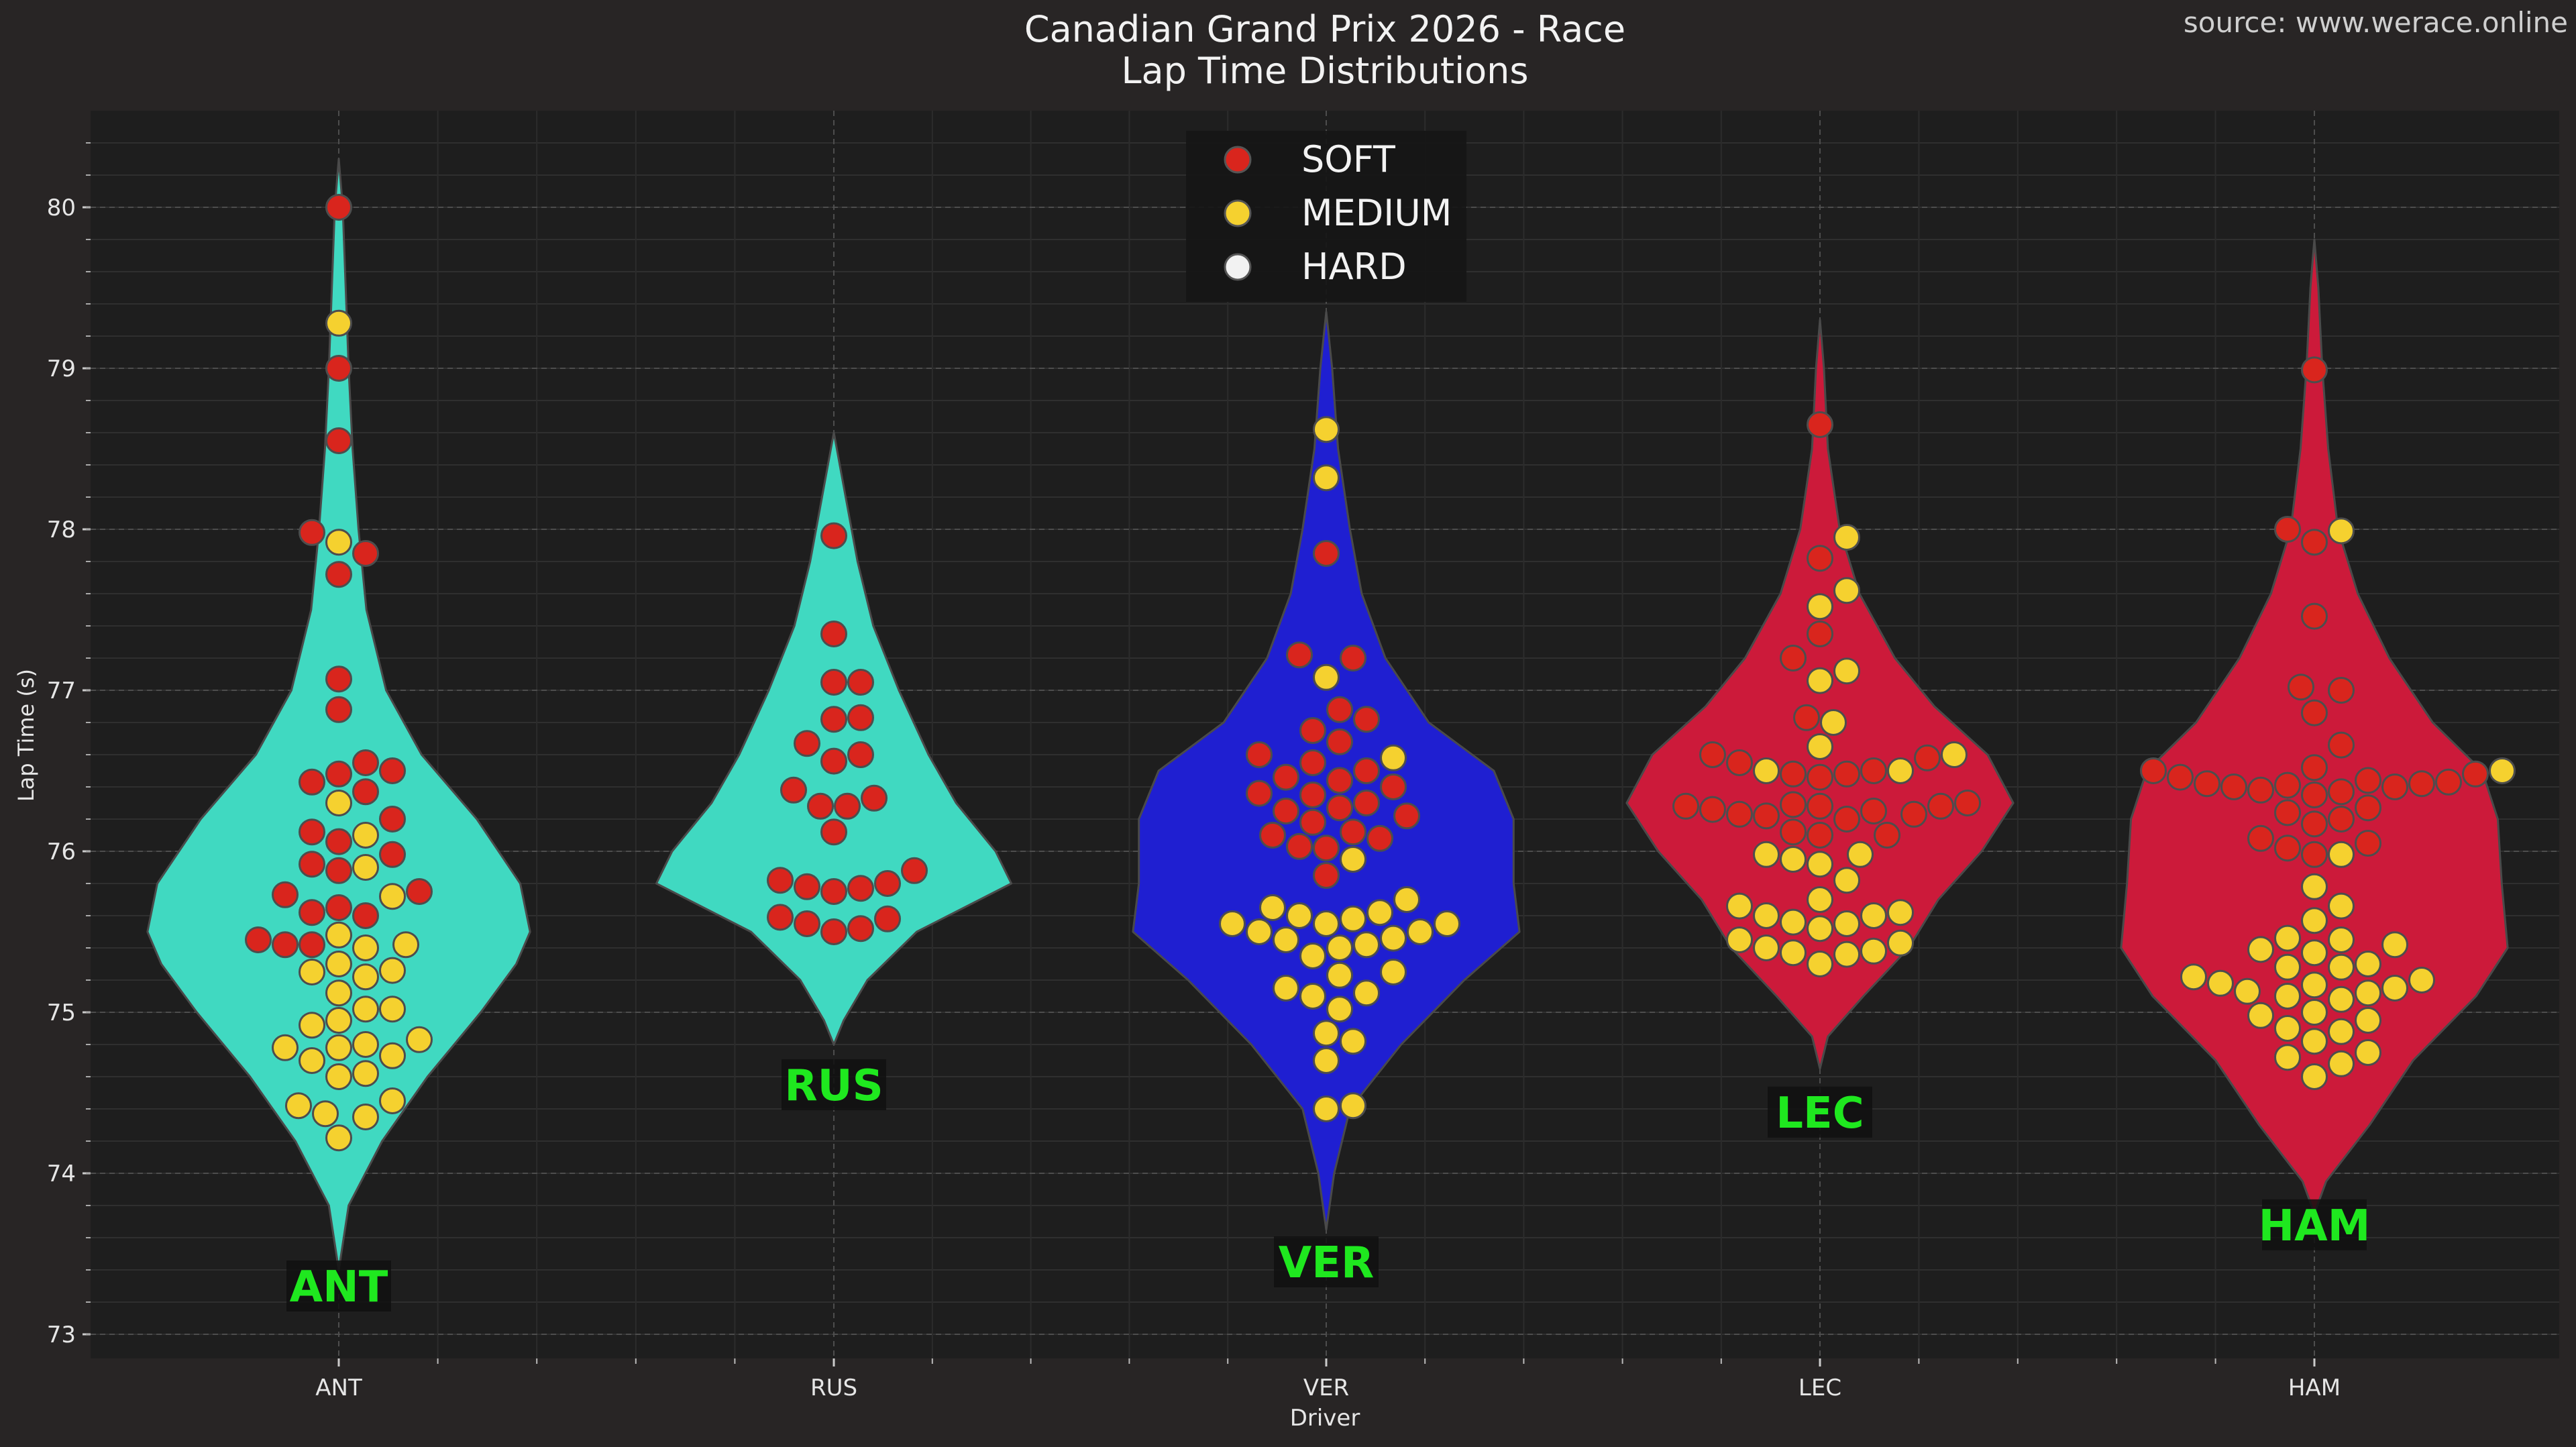 This screenshot has height=1447, width=2576. What do you see at coordinates (834, 739) in the screenshot?
I see `violin-rus` at bounding box center [834, 739].